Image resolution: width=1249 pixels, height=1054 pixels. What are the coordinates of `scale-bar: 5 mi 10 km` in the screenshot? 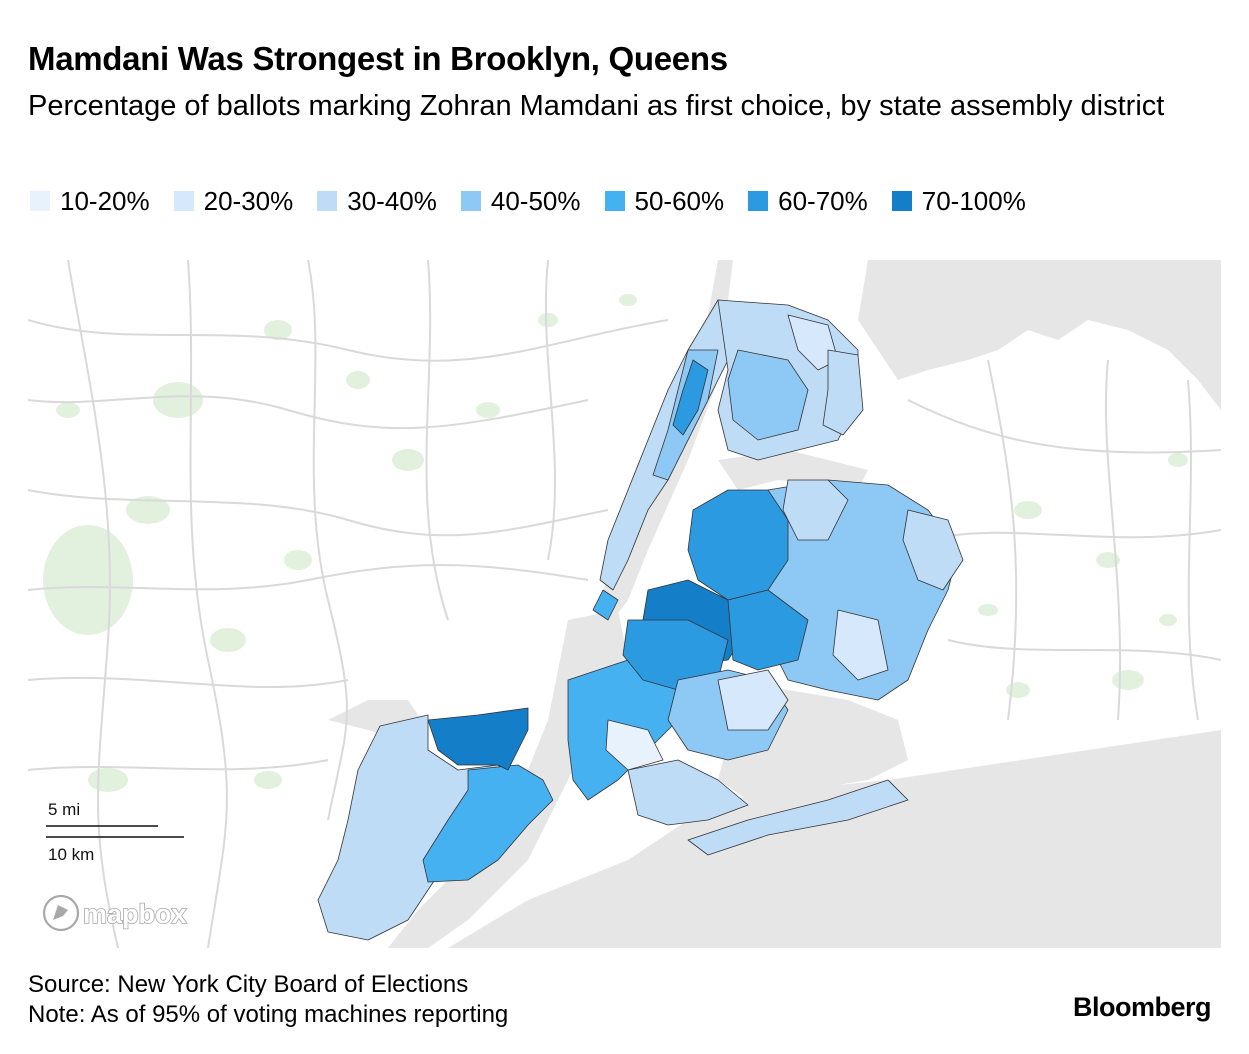 It's located at (115, 832).